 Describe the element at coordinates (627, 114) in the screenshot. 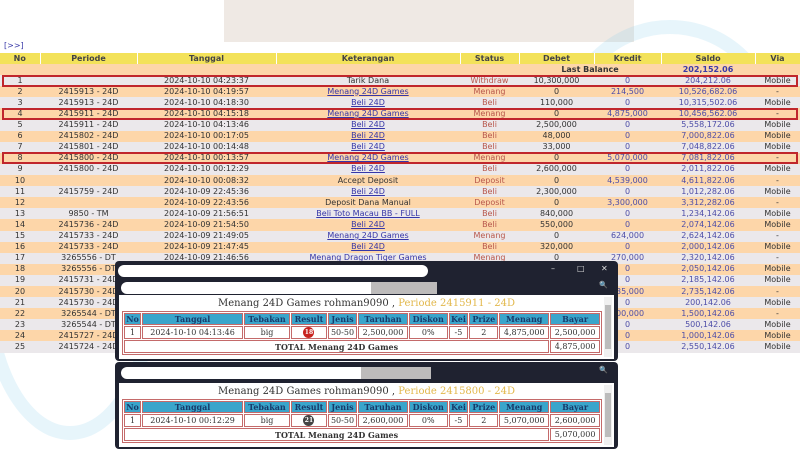

I see `cell-kredit: 4,875,000` at that location.